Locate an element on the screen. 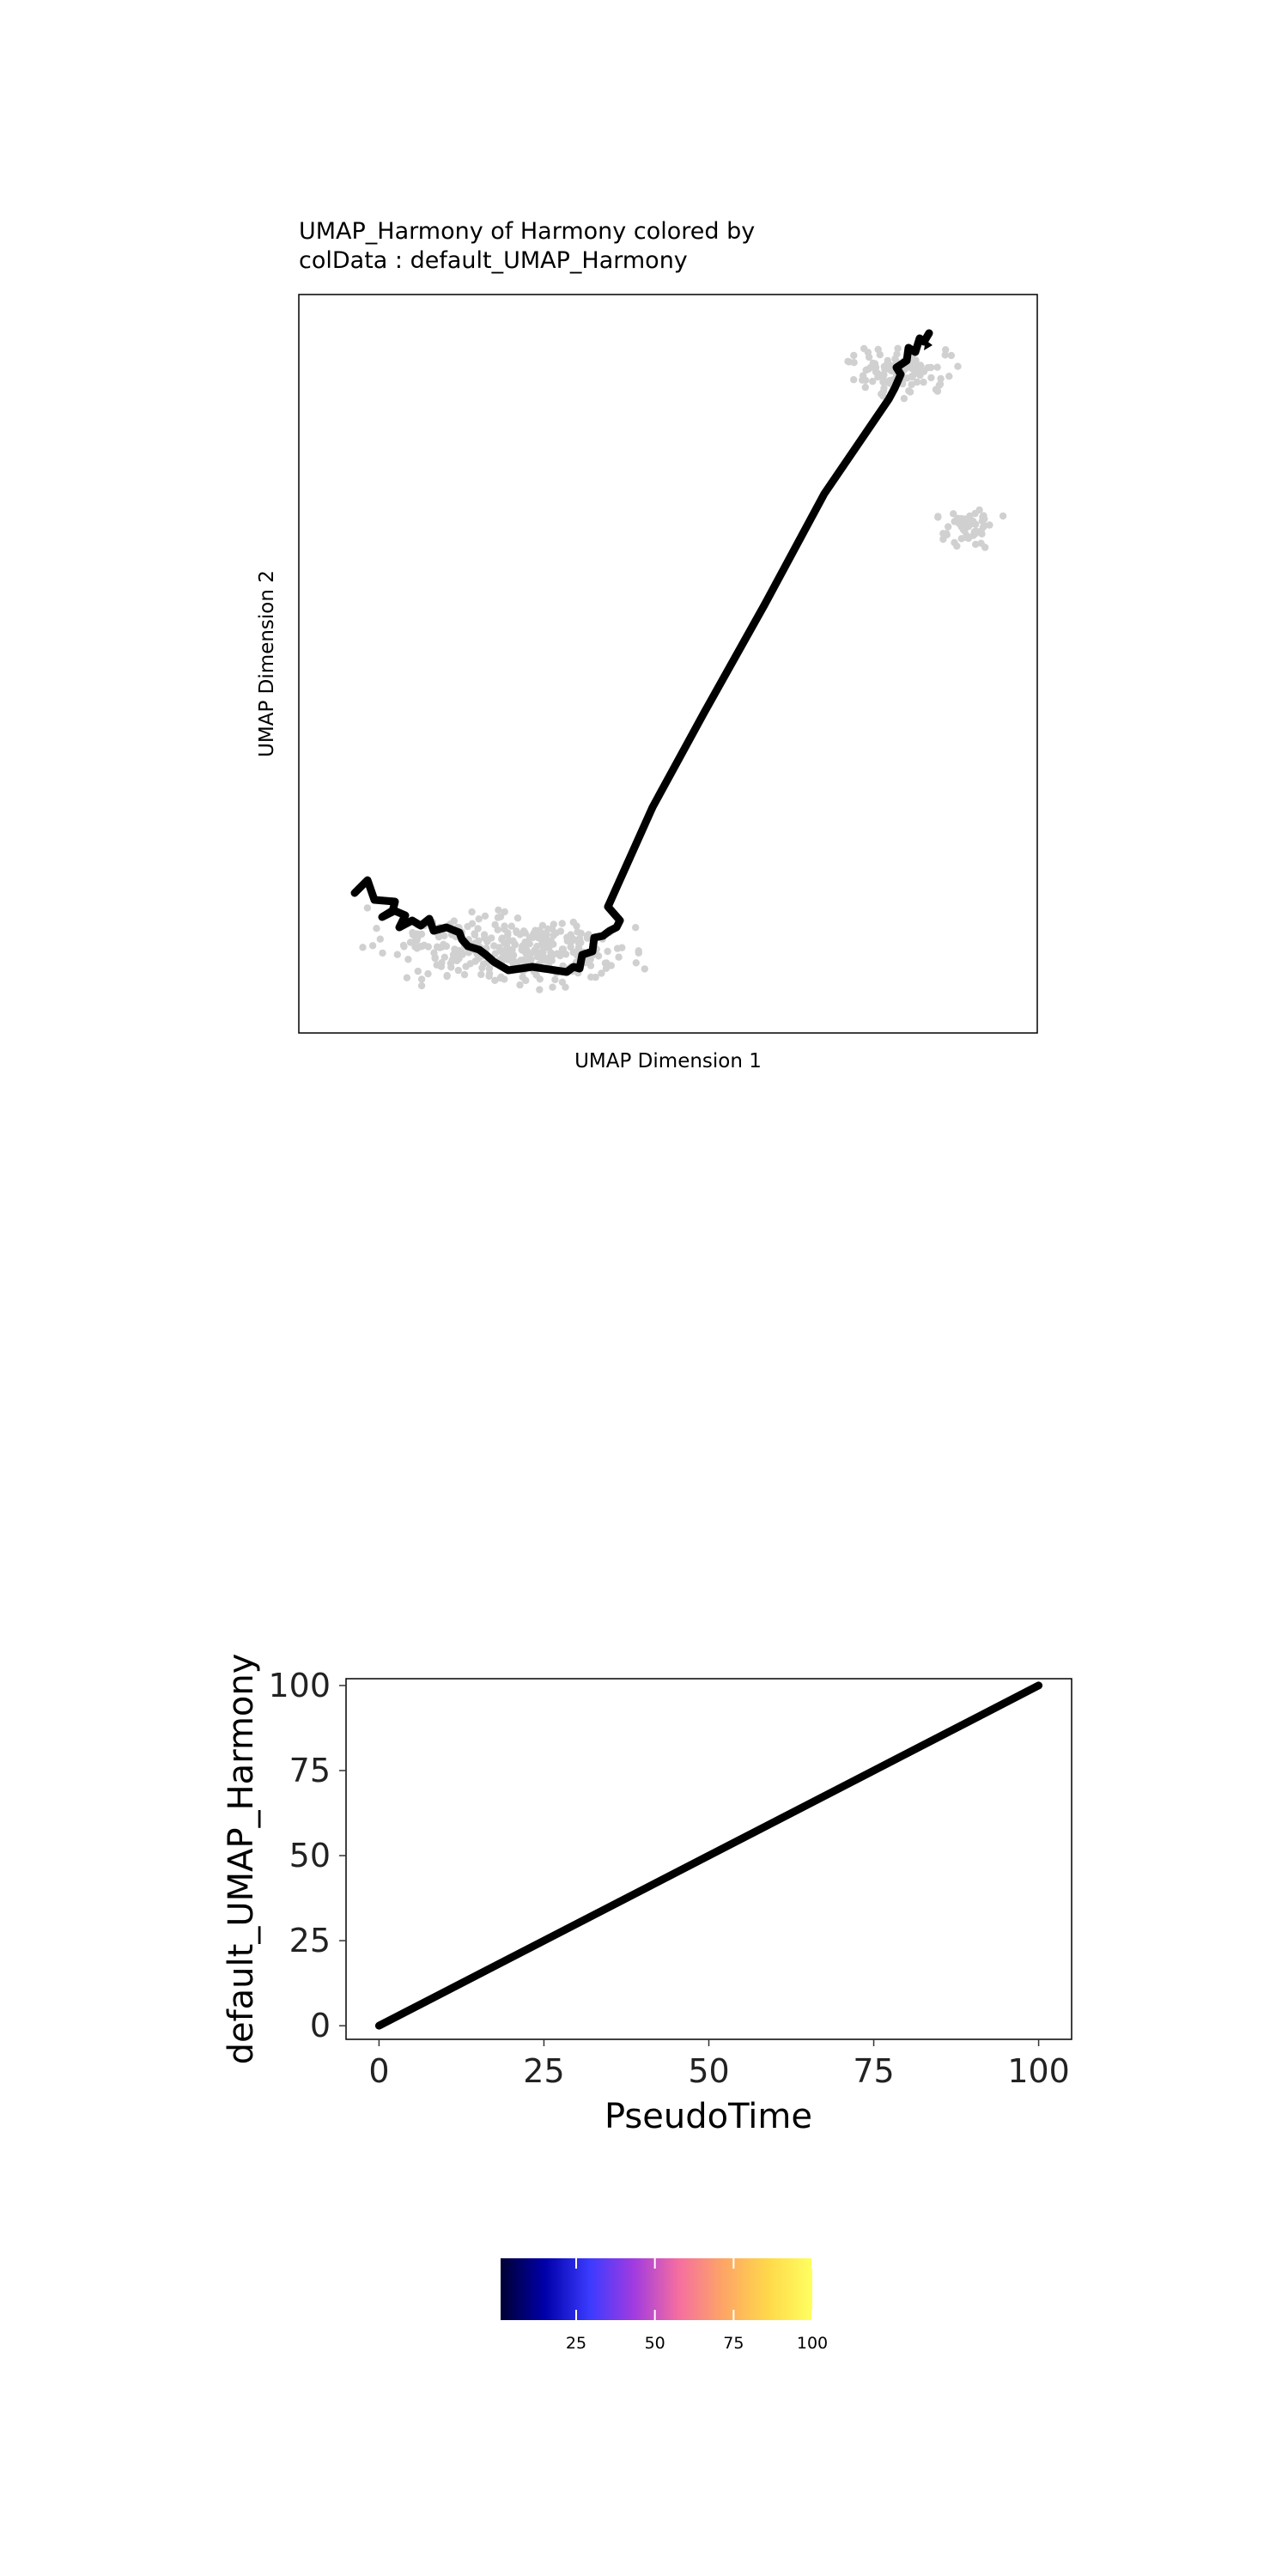 The height and width of the screenshot is (2576, 1288). umap-trajectory-line is located at coordinates (641, 652).